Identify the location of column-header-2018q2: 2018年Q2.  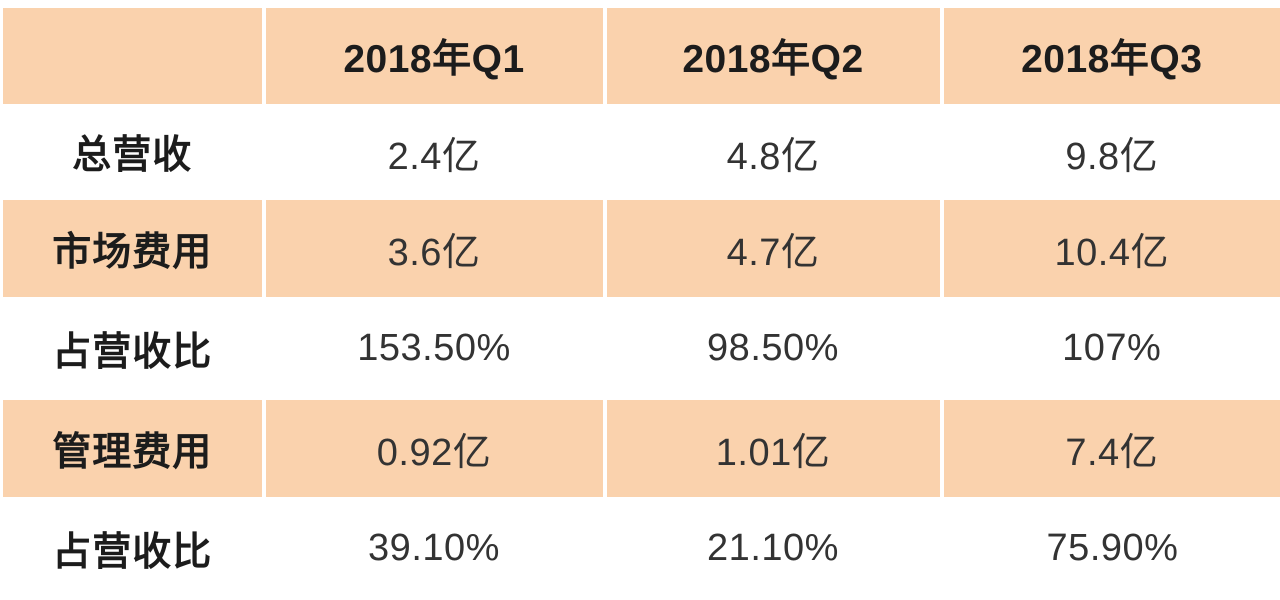
(774, 56).